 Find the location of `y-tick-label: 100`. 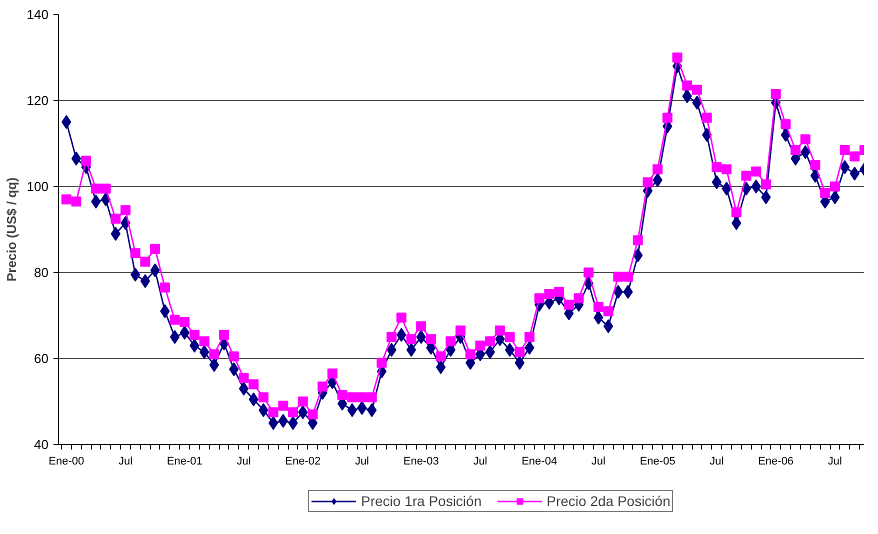

y-tick-label: 100 is located at coordinates (37, 186).